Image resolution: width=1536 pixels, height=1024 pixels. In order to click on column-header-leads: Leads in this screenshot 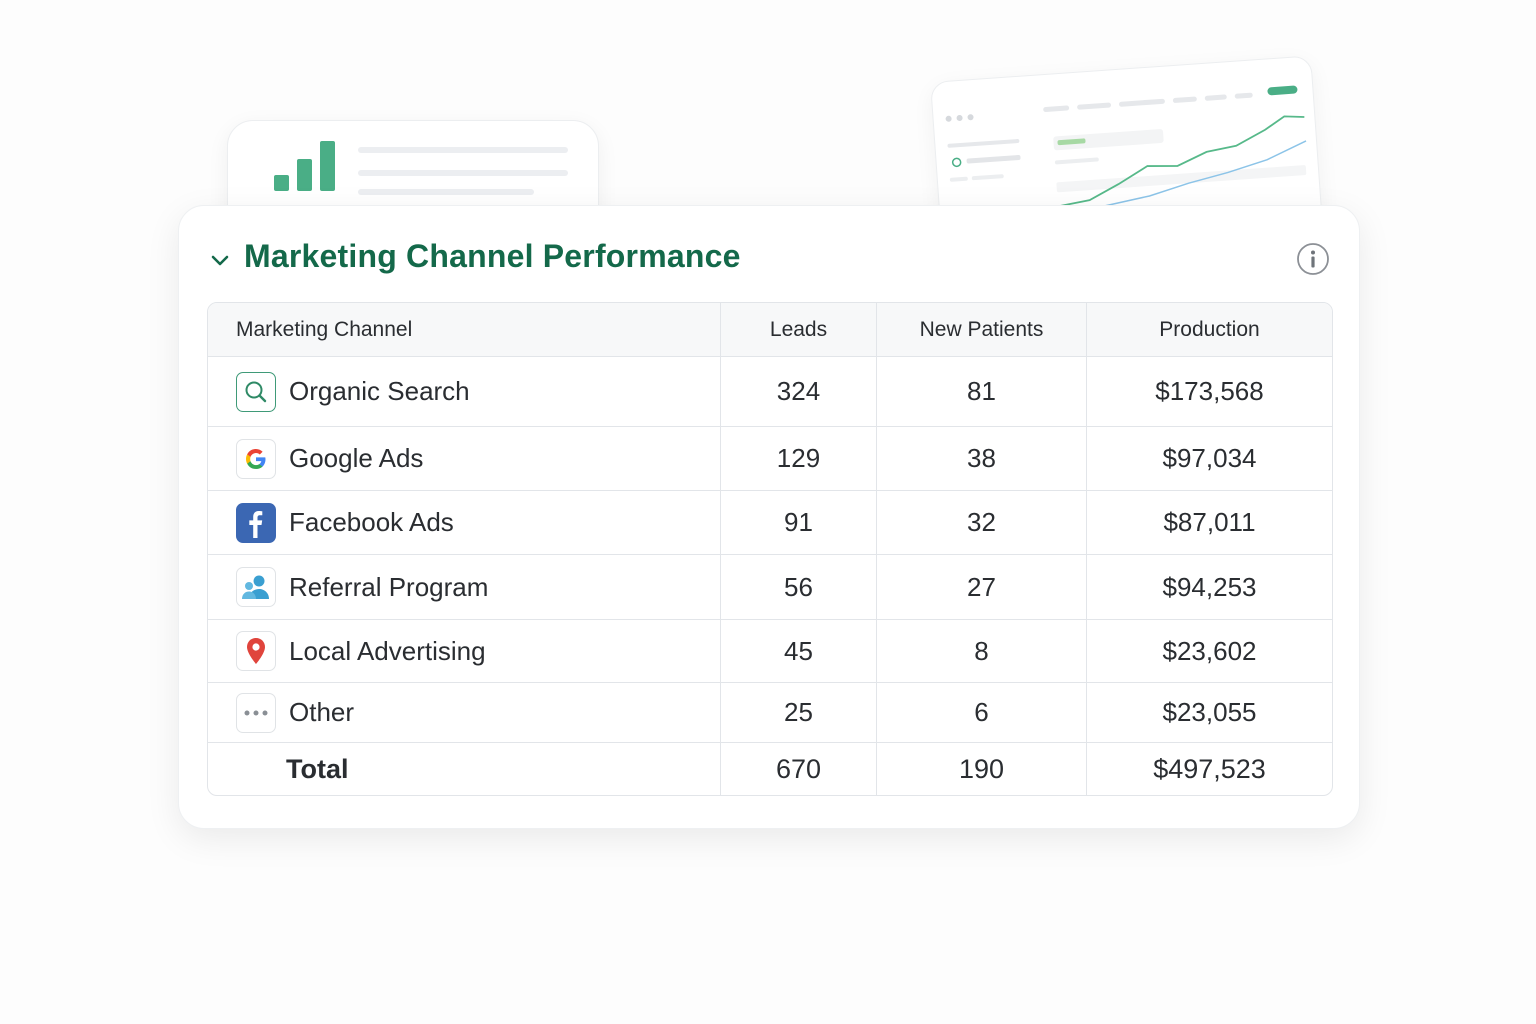, I will do `click(798, 330)`.